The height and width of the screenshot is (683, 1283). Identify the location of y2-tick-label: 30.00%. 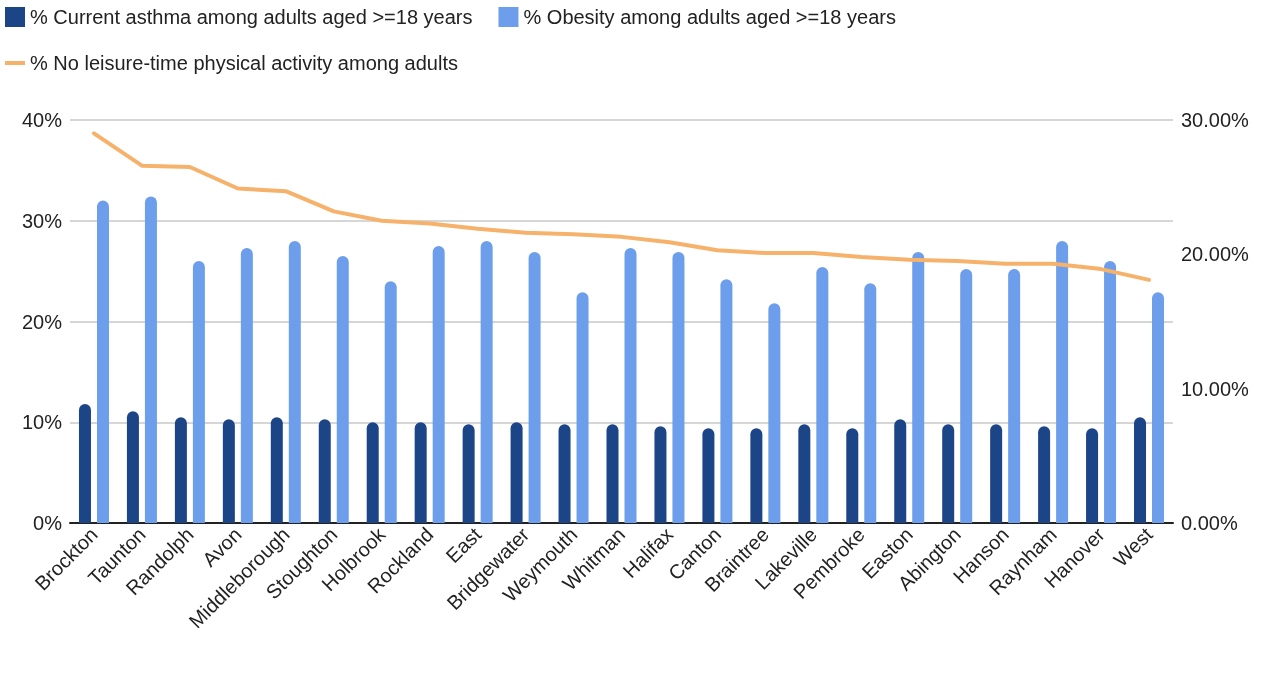
(1215, 120).